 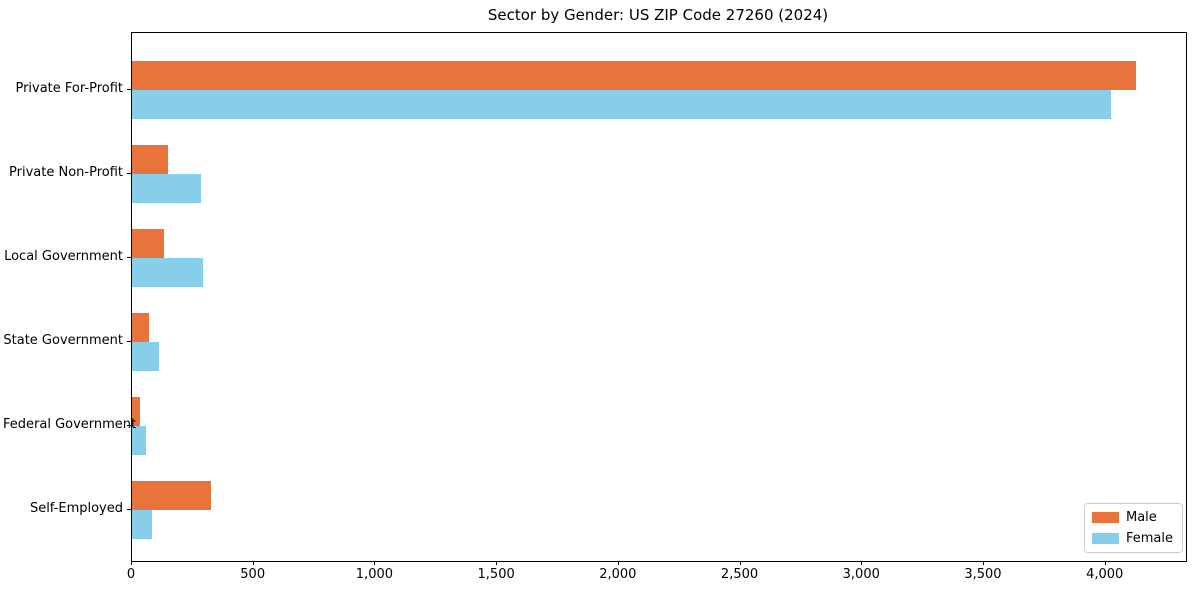 What do you see at coordinates (1133, 528) in the screenshot?
I see `legend: Male Female` at bounding box center [1133, 528].